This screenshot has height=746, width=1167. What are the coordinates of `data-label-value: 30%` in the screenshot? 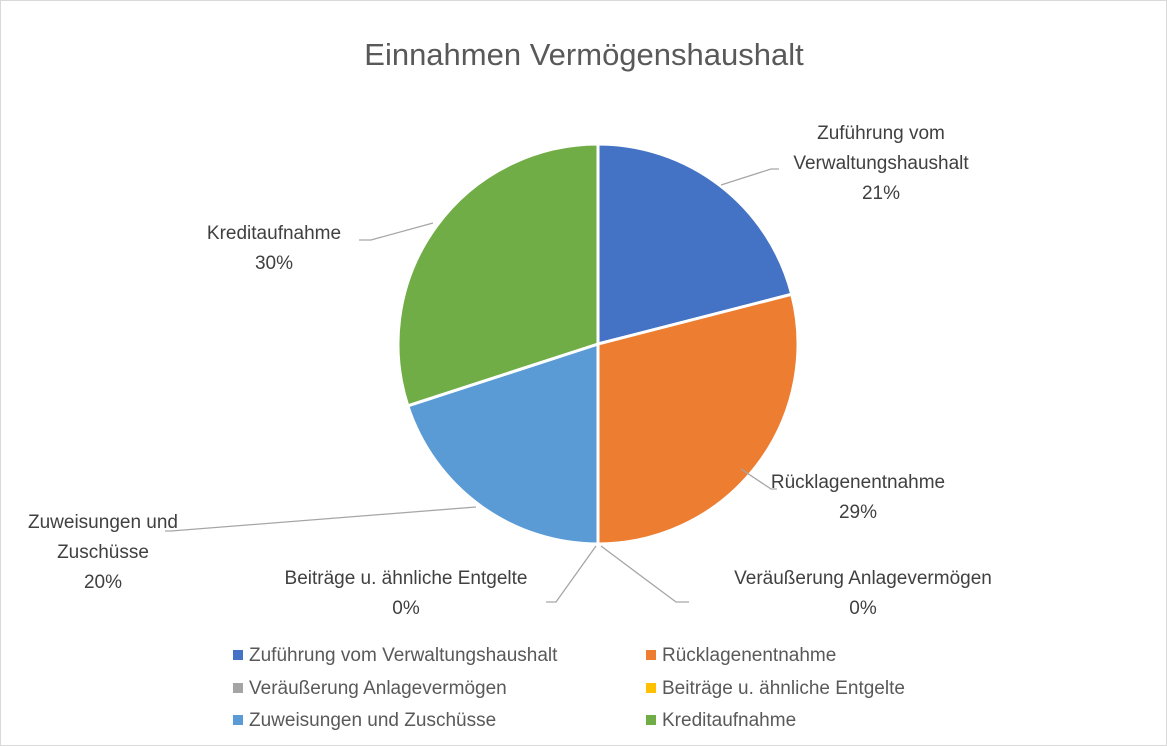 It's located at (274, 263).